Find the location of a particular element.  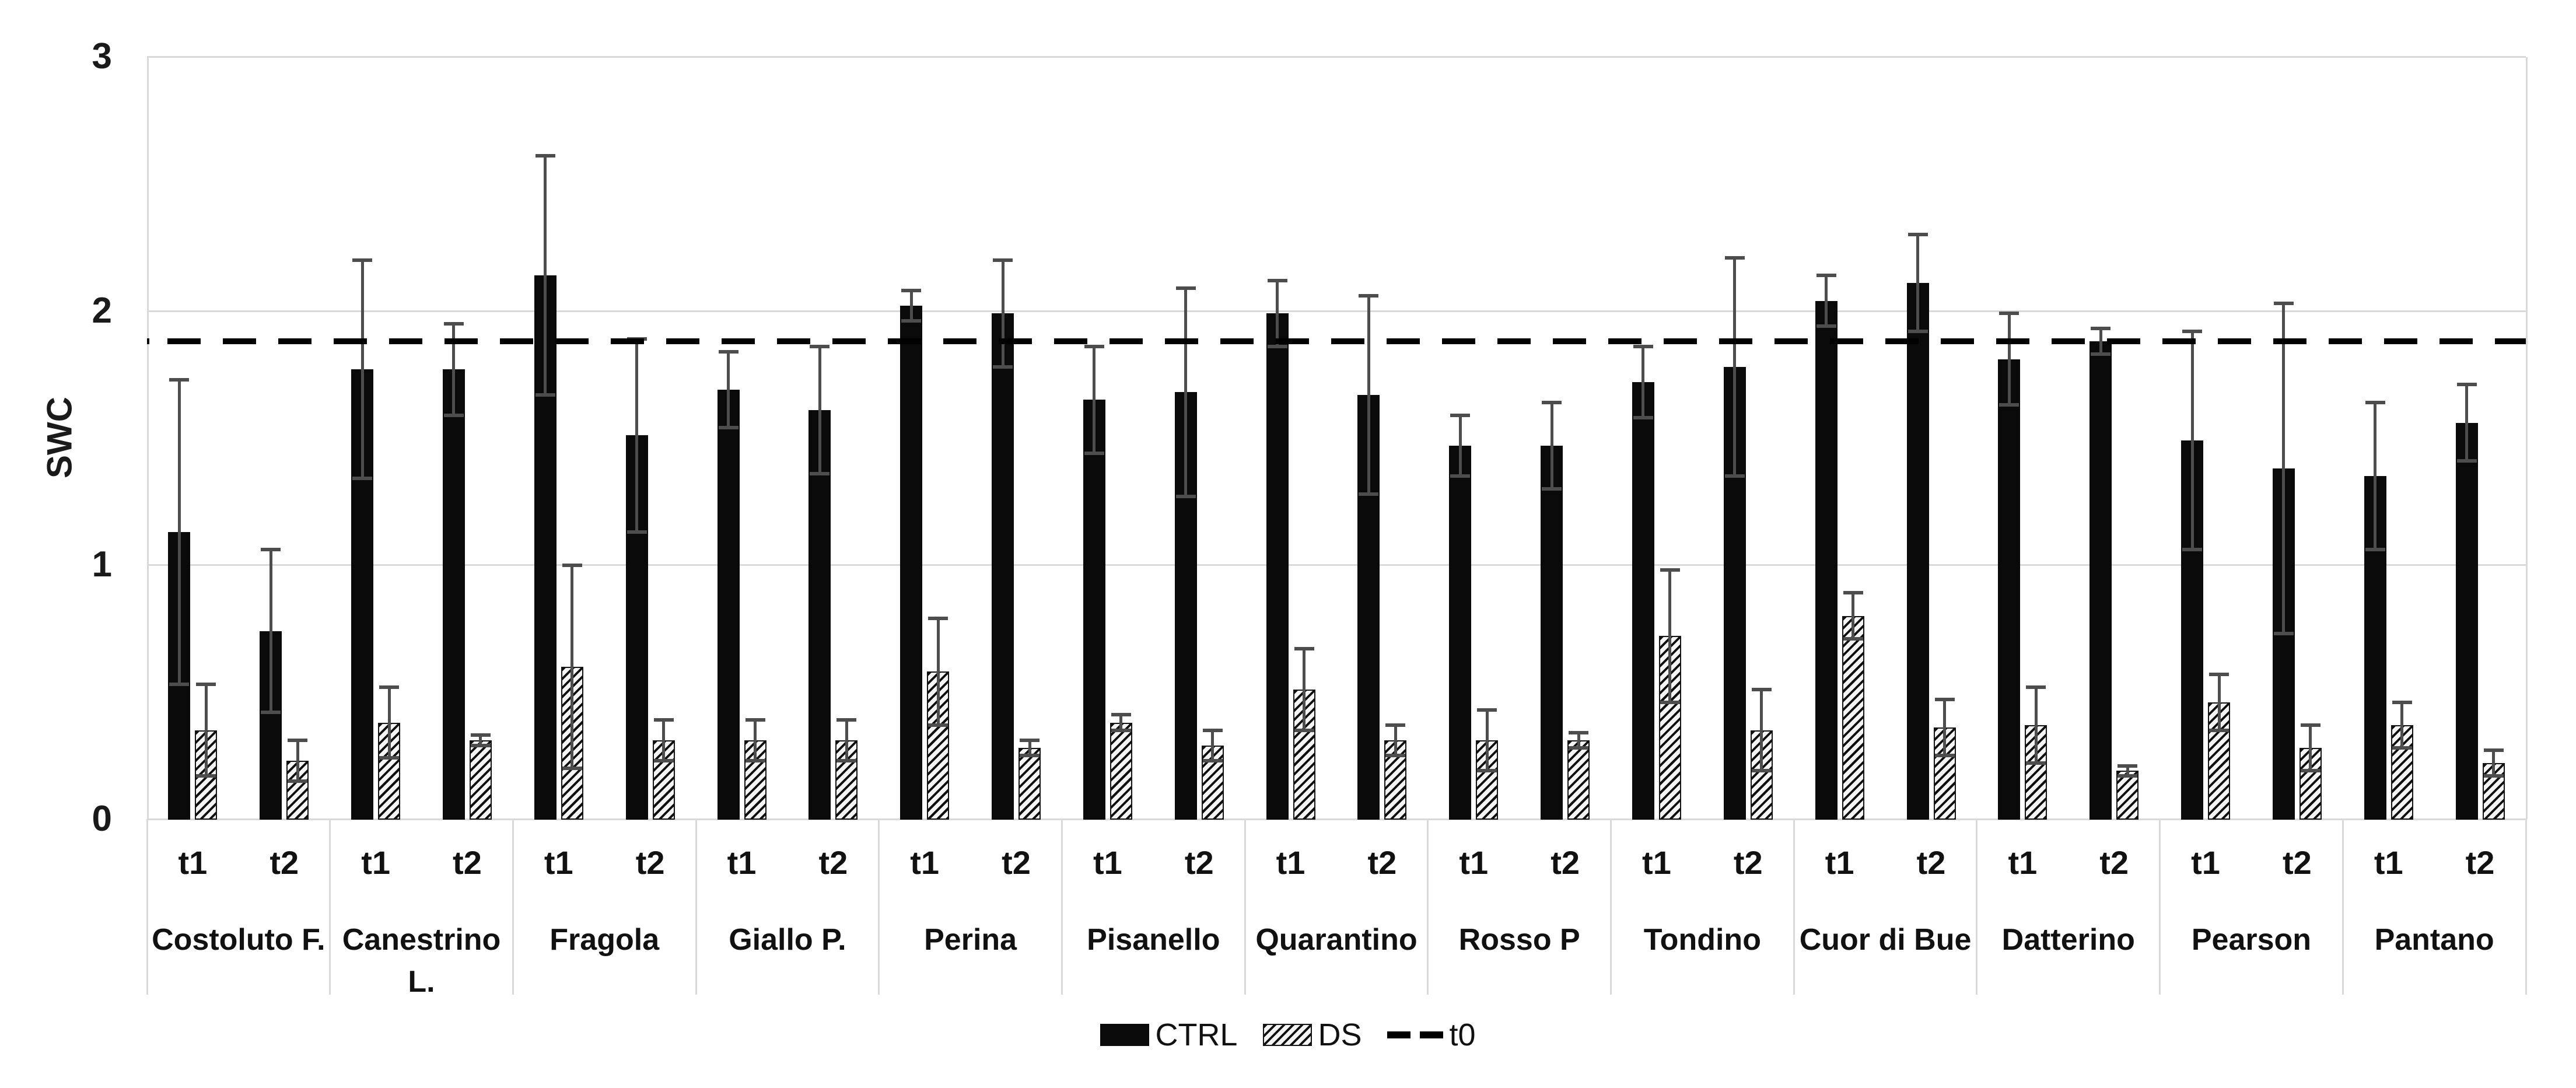

errorbar-pisanello-t2-ctrl is located at coordinates (1186, 392).